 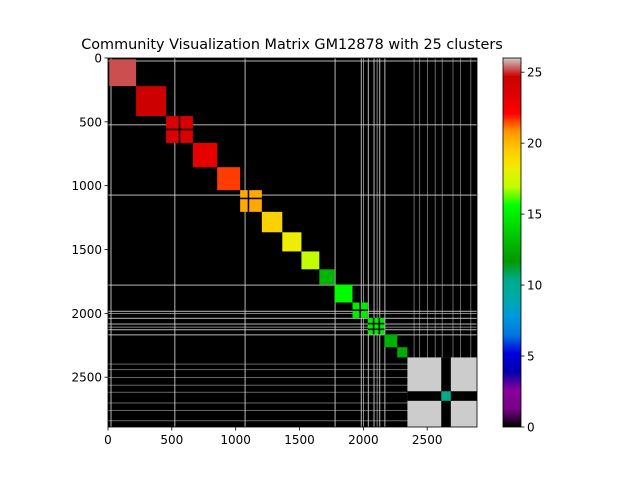 What do you see at coordinates (534, 144) in the screenshot?
I see `colorbar-tick-label: 20` at bounding box center [534, 144].